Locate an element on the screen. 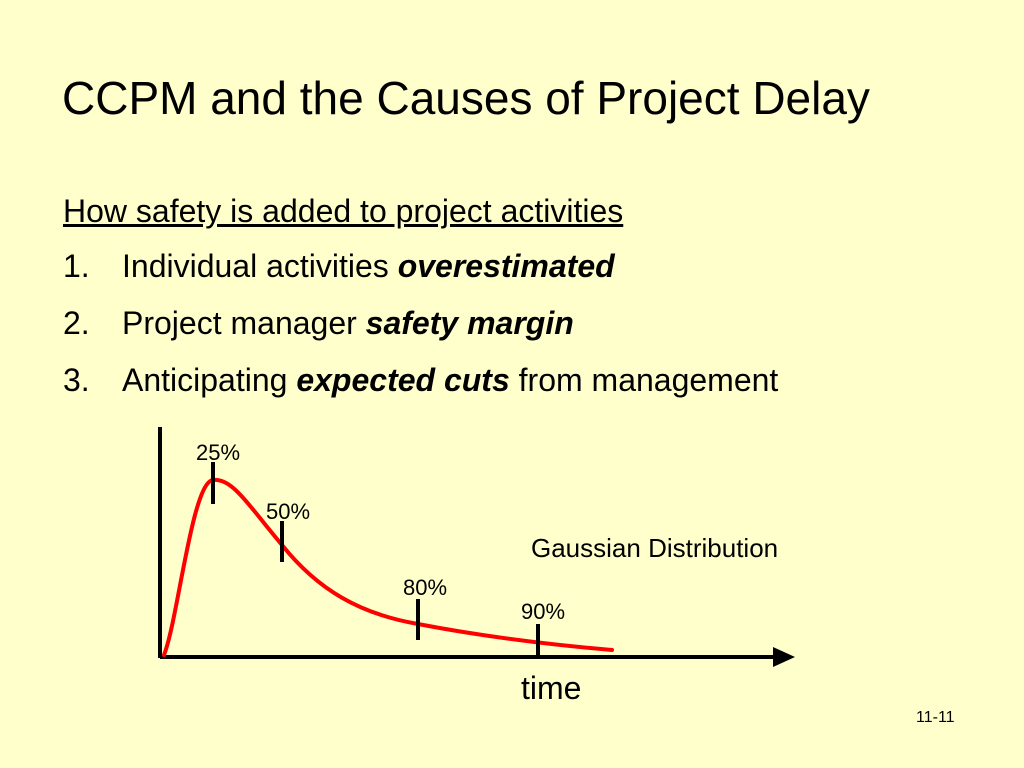 This screenshot has width=1024, height=768. slide-title: CCPM and the Causes of Project Delay is located at coordinates (466, 98).